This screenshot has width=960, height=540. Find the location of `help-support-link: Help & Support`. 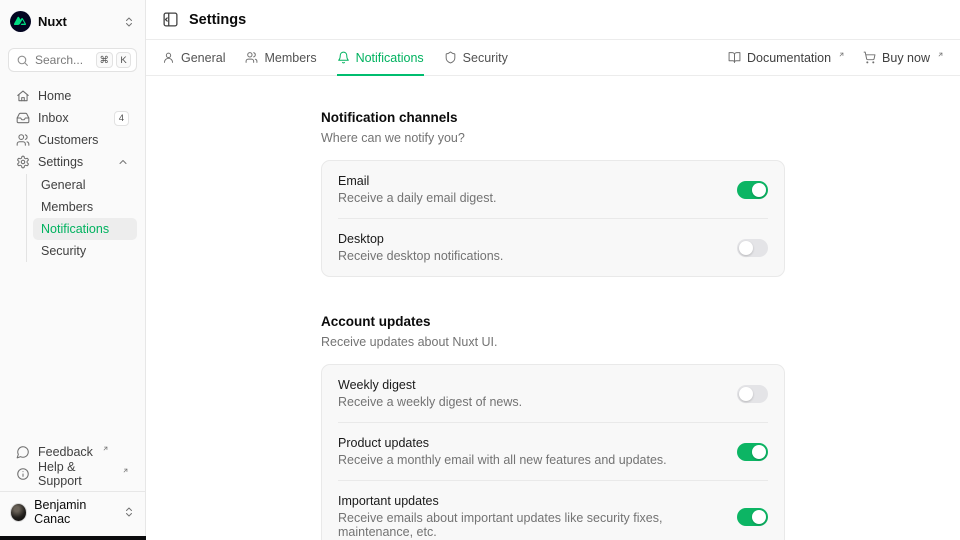

help-support-link: Help & Support is located at coordinates (72, 474).